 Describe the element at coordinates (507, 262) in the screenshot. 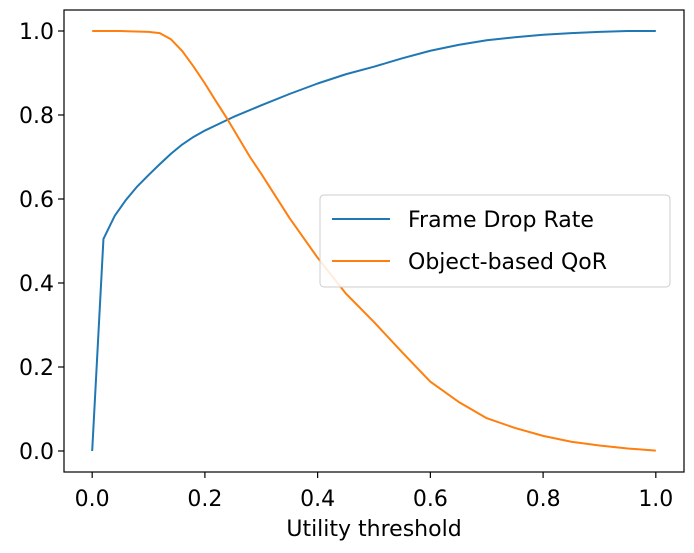

I see `legend-label: Object-based QoR` at that location.